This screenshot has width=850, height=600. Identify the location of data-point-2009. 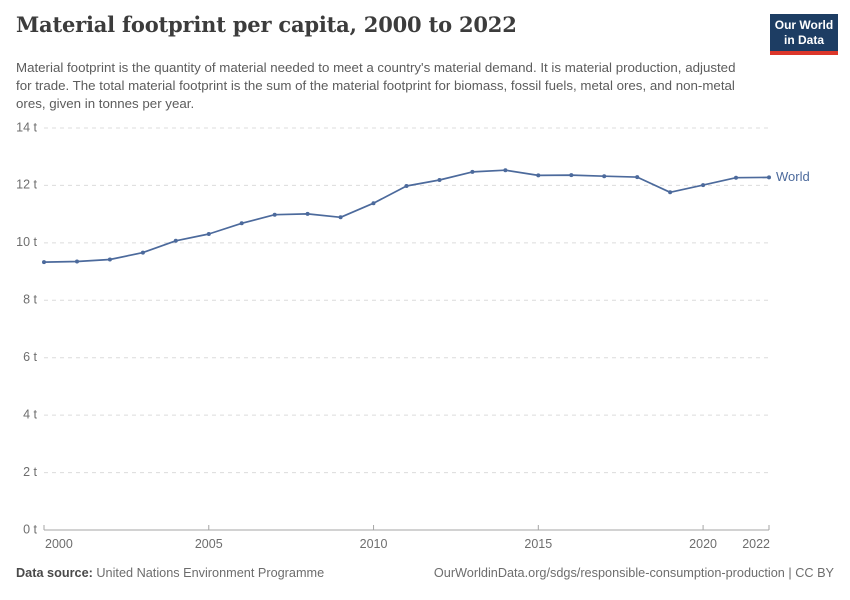
(340, 217).